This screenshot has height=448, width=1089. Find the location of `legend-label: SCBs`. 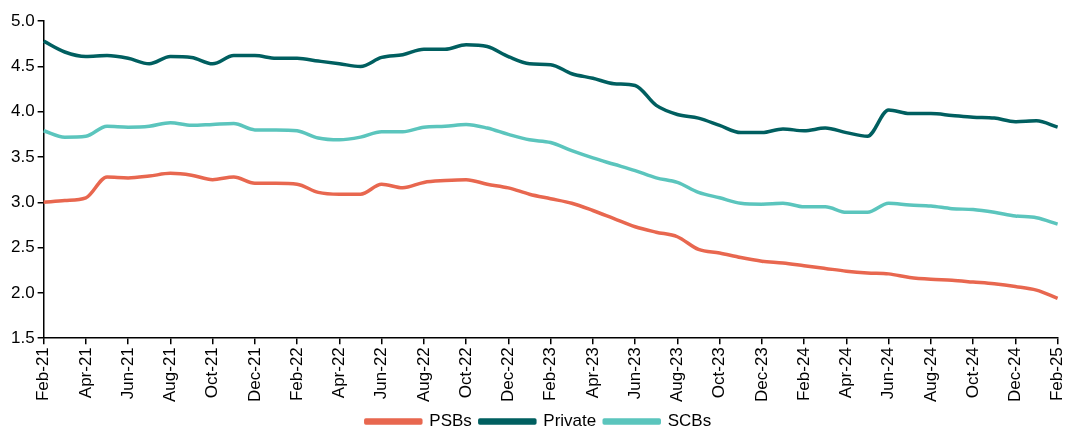

legend-label: SCBs is located at coordinates (689, 421).